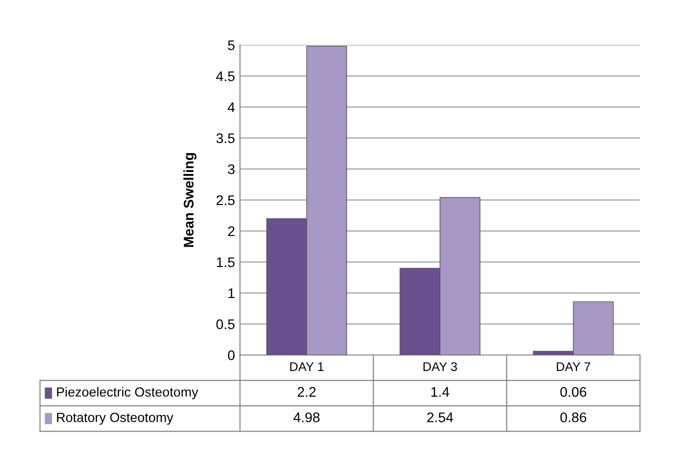 This screenshot has height=449, width=688. What do you see at coordinates (189, 200) in the screenshot?
I see `y-axis-title: Mean Swelling` at bounding box center [189, 200].